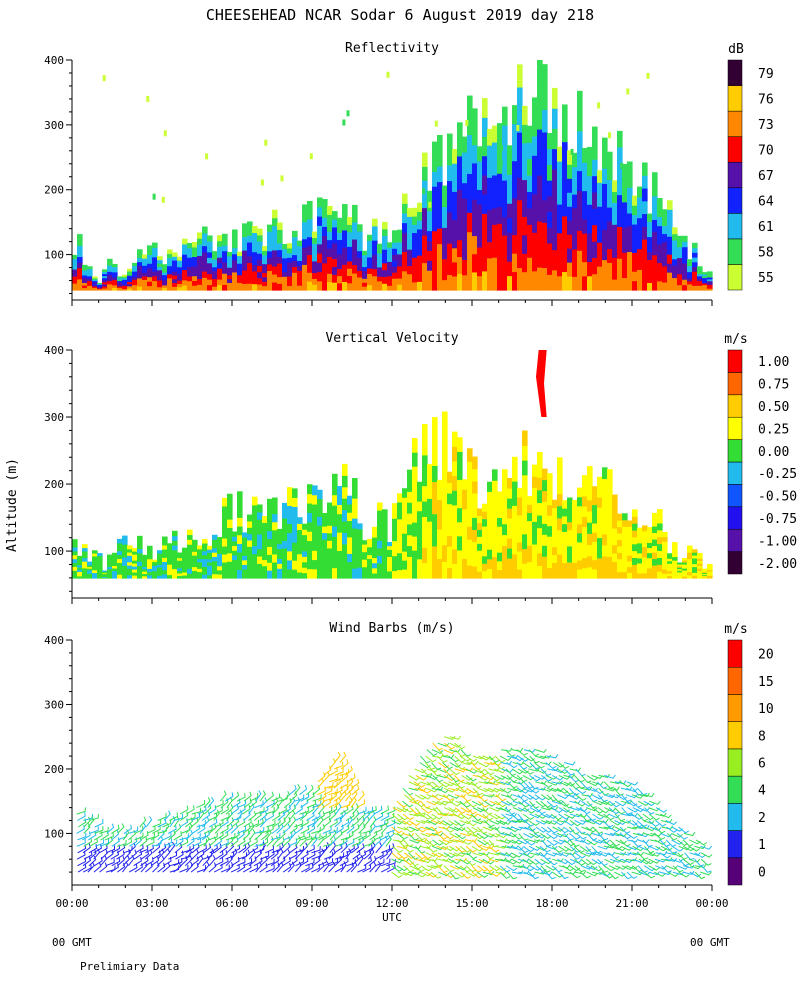 The width and height of the screenshot is (800, 1000). I want to click on colorbar-label: 15, so click(766, 682).